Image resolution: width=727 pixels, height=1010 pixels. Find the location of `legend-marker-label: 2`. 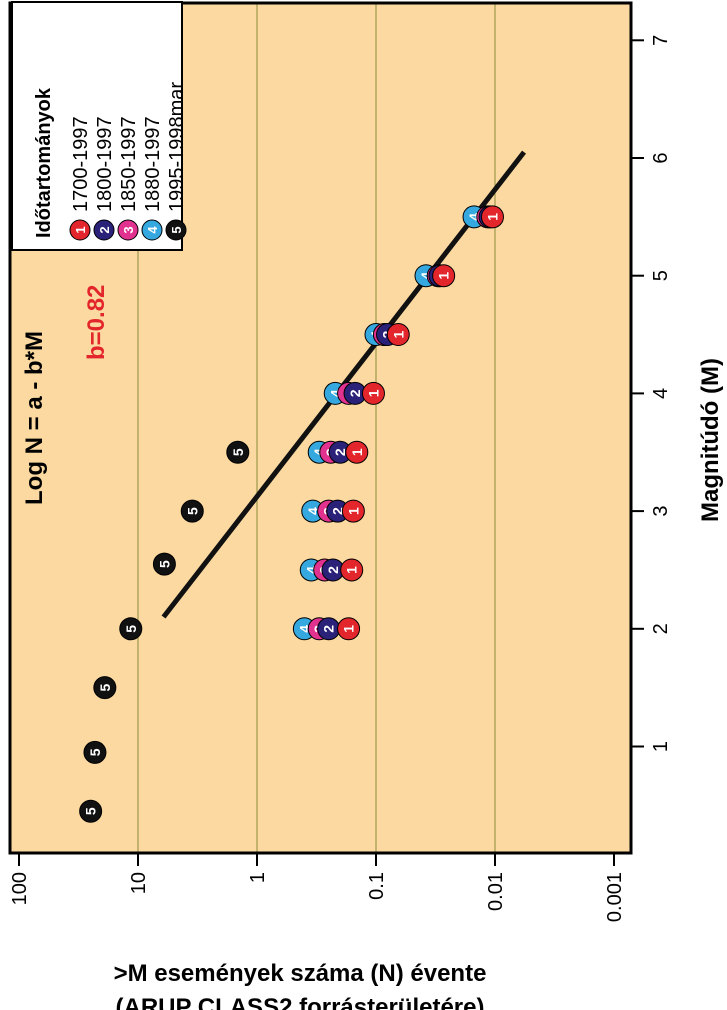

legend-marker-label: 2 is located at coordinates (104, 229).